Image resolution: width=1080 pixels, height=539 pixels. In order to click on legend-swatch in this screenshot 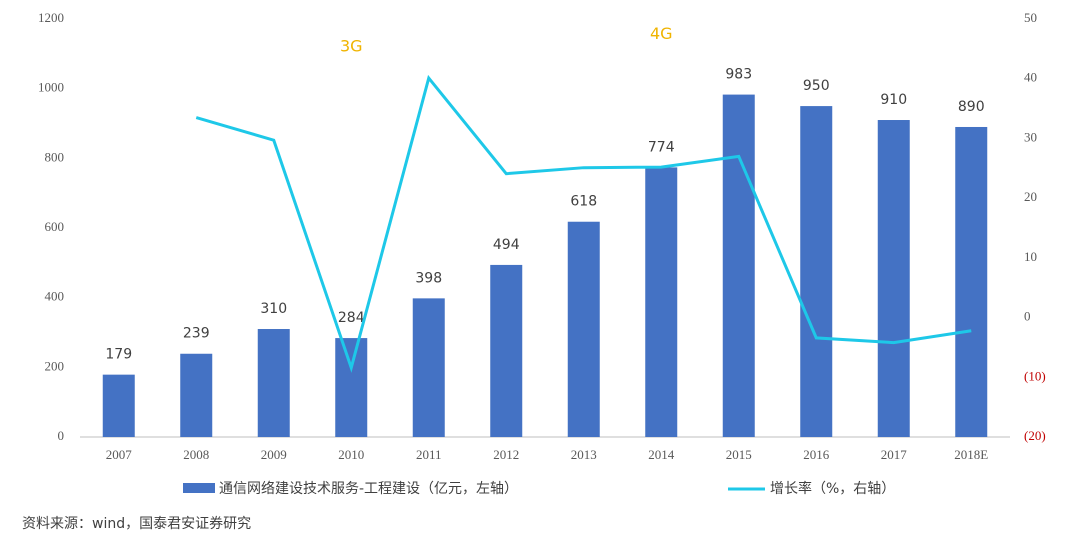, I will do `click(199, 488)`.